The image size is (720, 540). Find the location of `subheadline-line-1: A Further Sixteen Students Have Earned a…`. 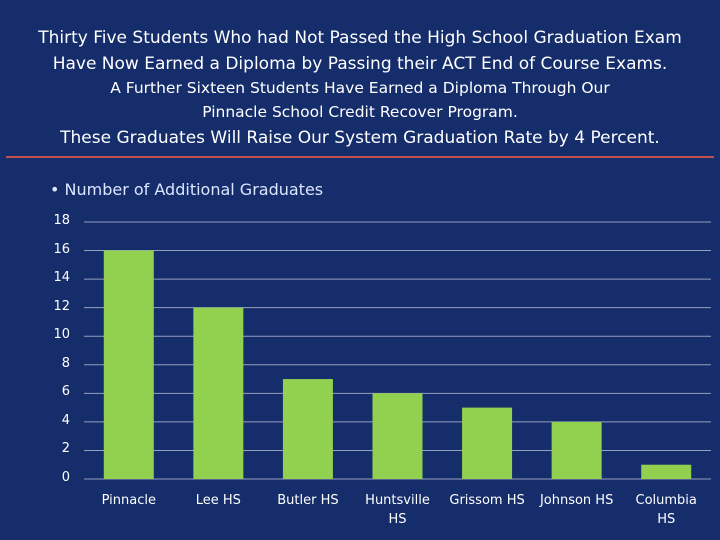

subheadline-line-1: A Further Sixteen Students Have Earned a… is located at coordinates (360, 88).